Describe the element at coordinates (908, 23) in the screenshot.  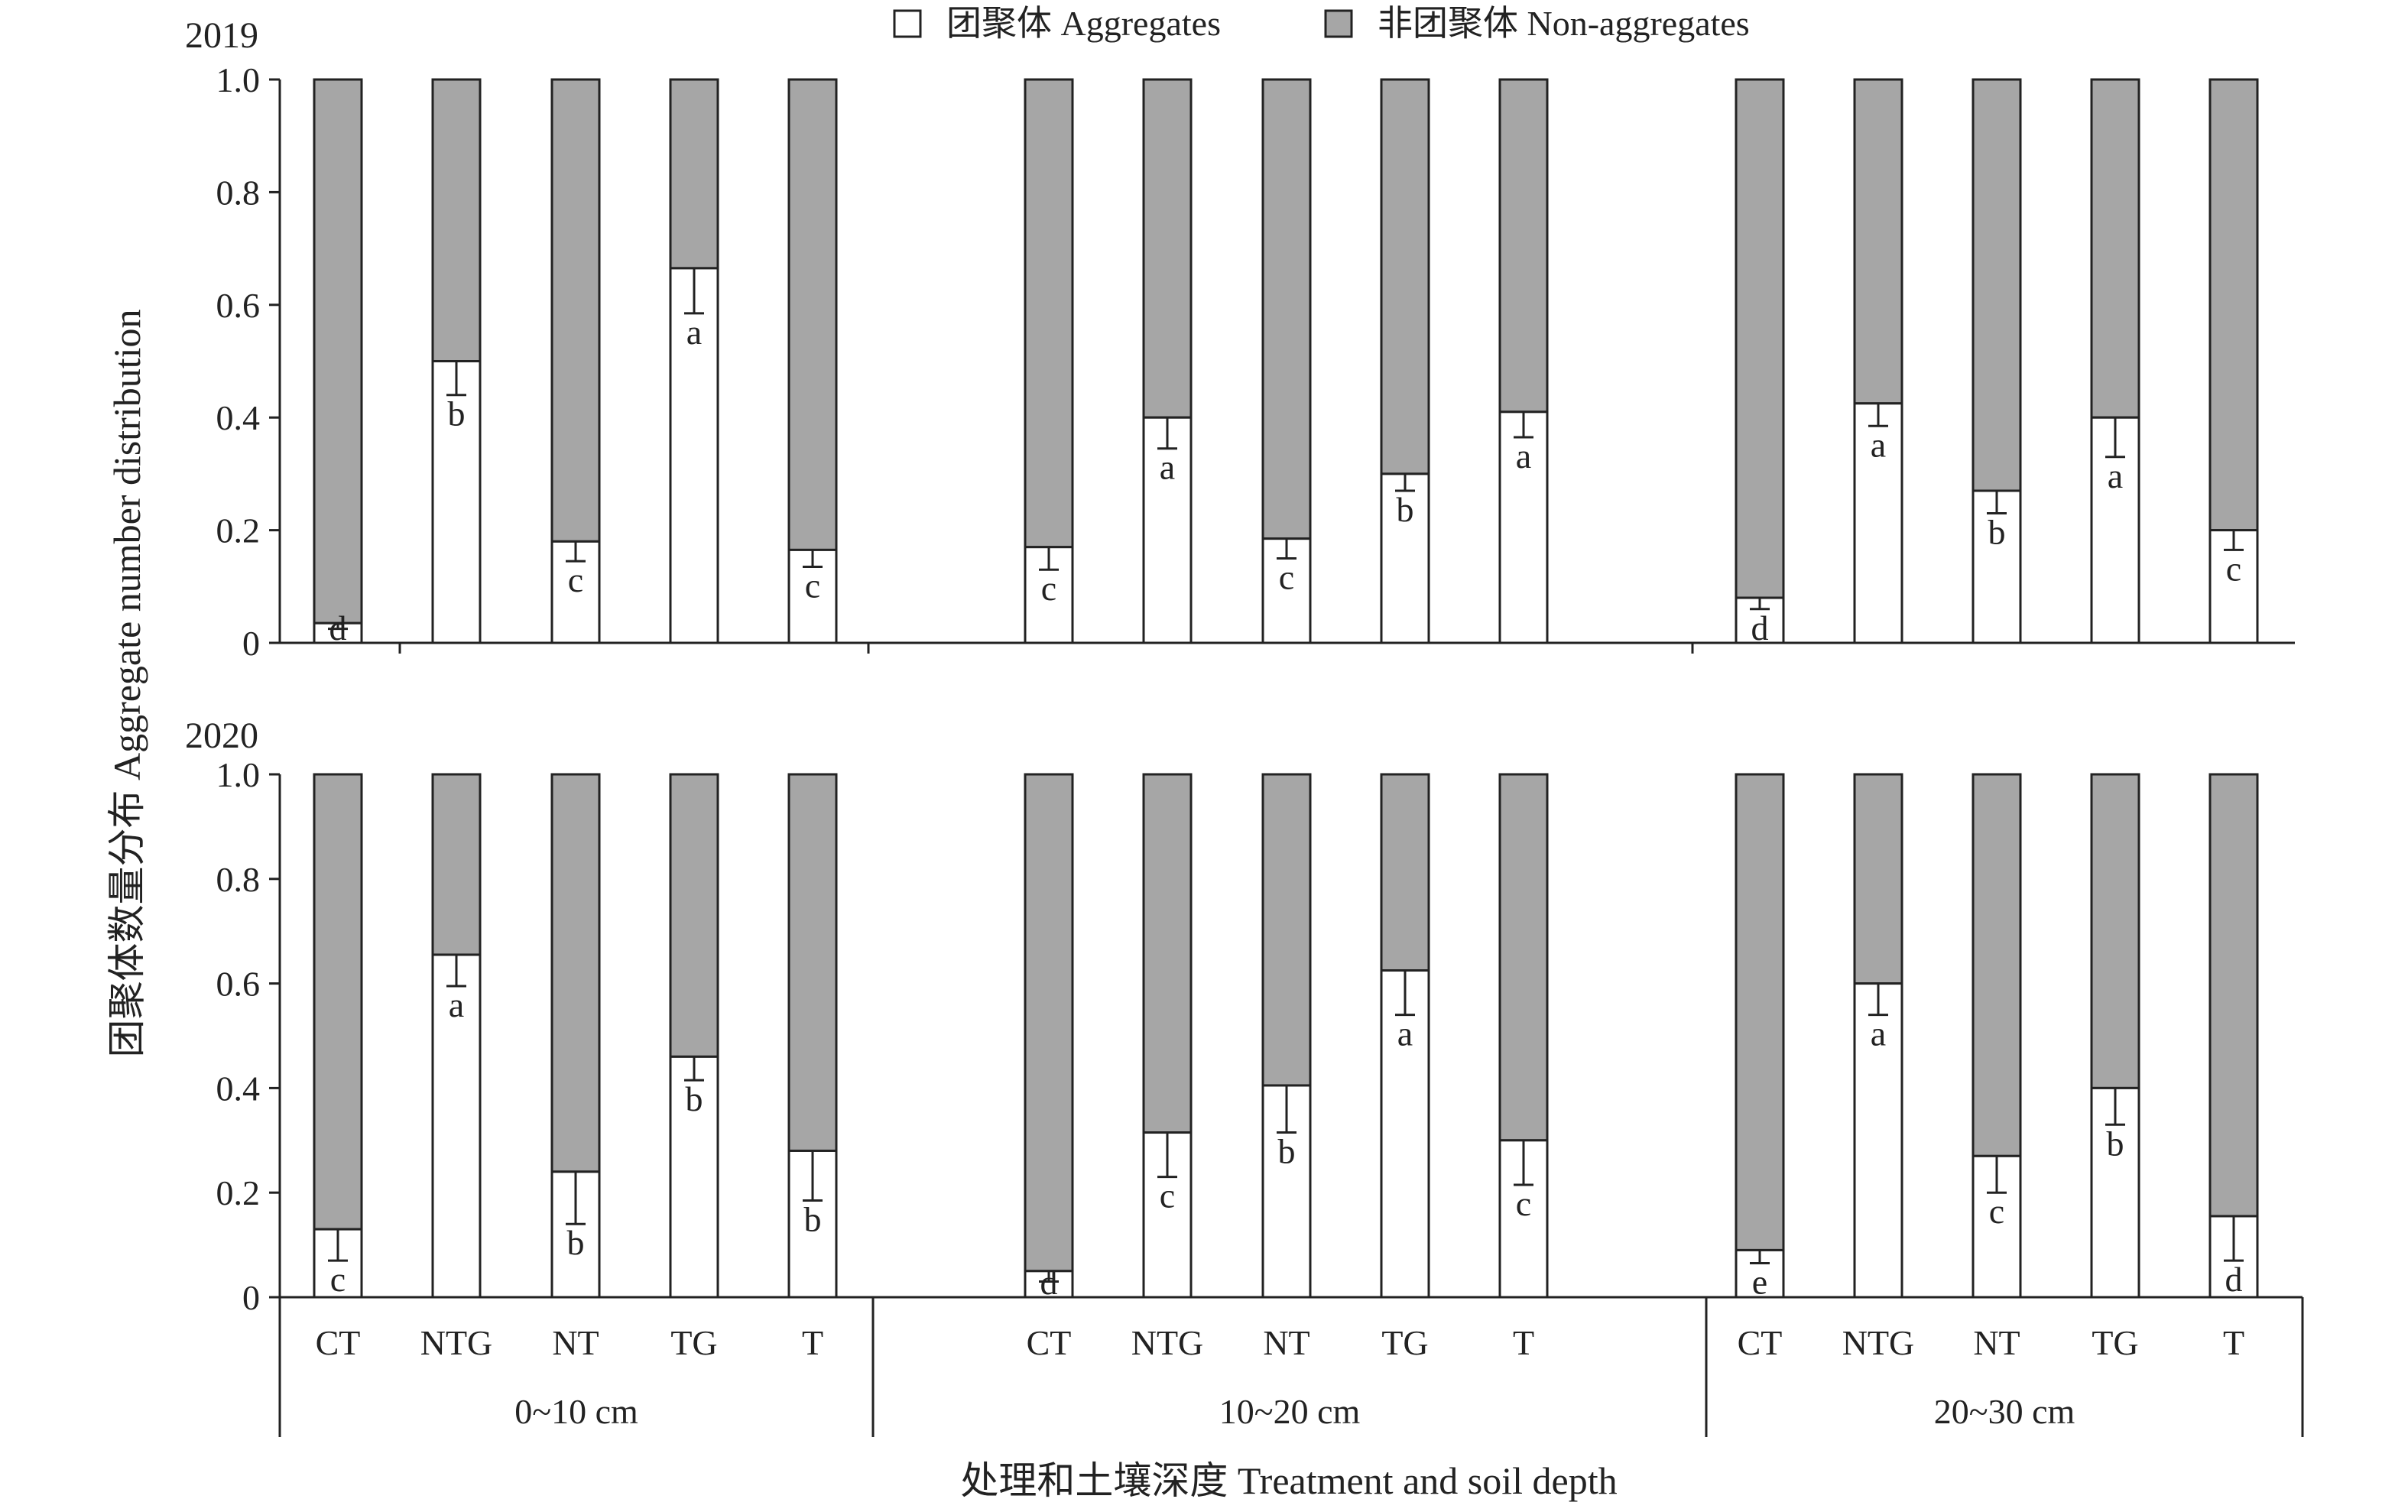
I see `legend-swatch-aggregates` at that location.